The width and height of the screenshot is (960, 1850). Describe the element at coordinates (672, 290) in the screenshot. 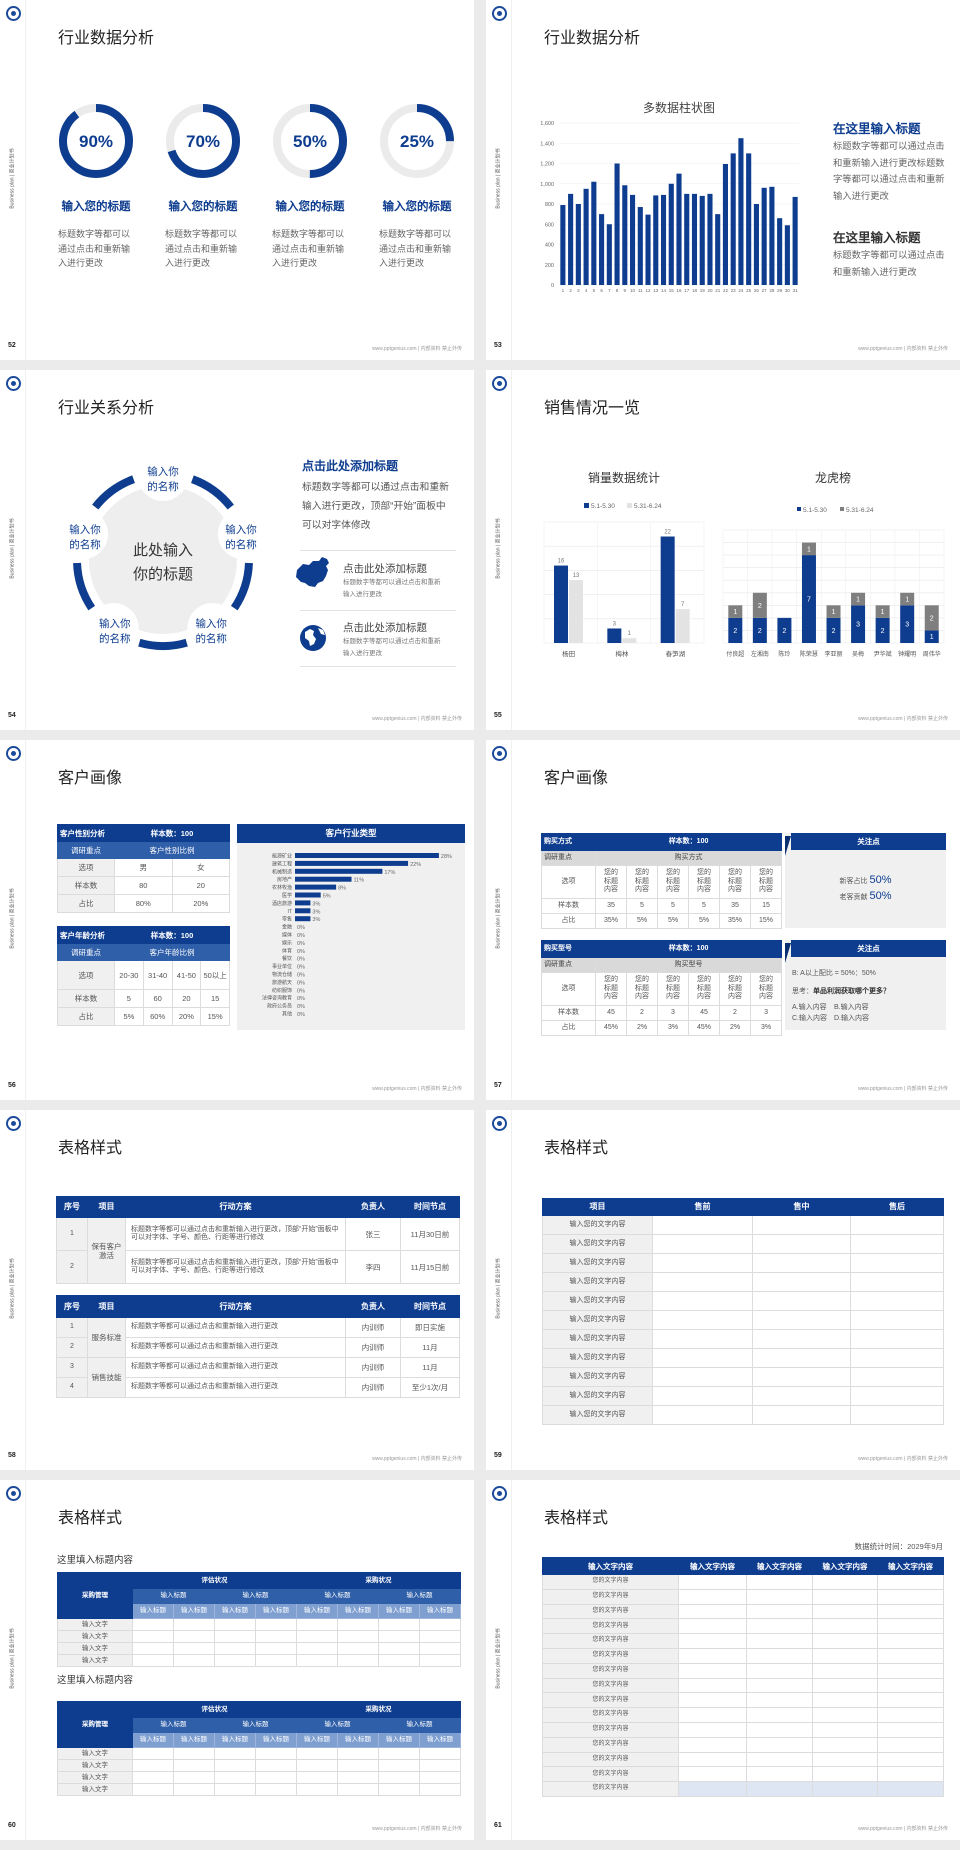

I see `x-tick-label: 15` at that location.